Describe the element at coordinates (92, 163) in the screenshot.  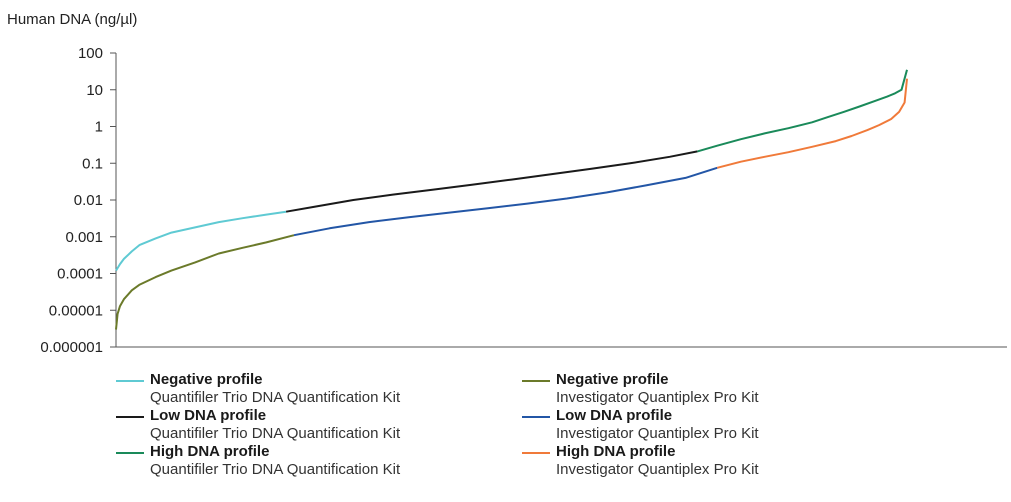
I see `y-tick-label: 0.1` at that location.